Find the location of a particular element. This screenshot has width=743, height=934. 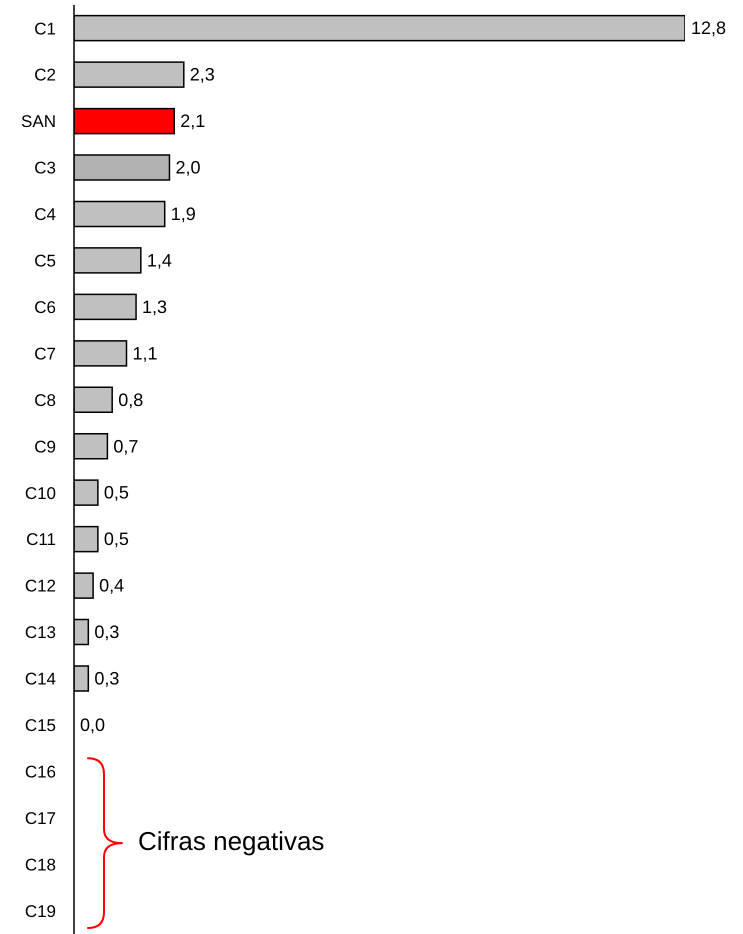

data-label: 2,3 is located at coordinates (202, 74).